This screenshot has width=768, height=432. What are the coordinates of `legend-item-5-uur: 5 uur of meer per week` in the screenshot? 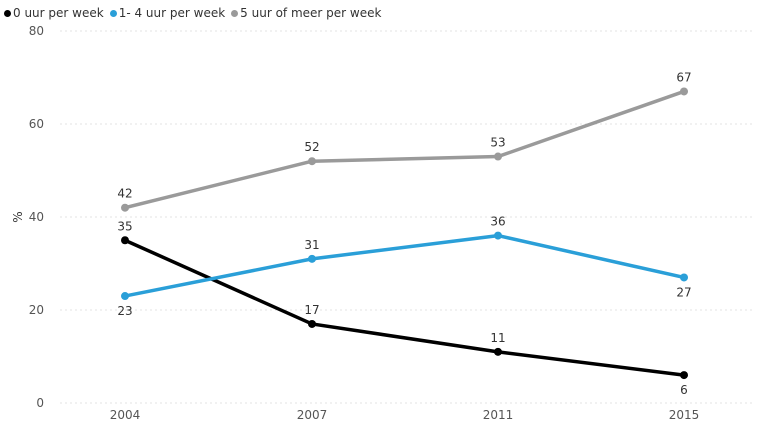 It's located at (306, 13).